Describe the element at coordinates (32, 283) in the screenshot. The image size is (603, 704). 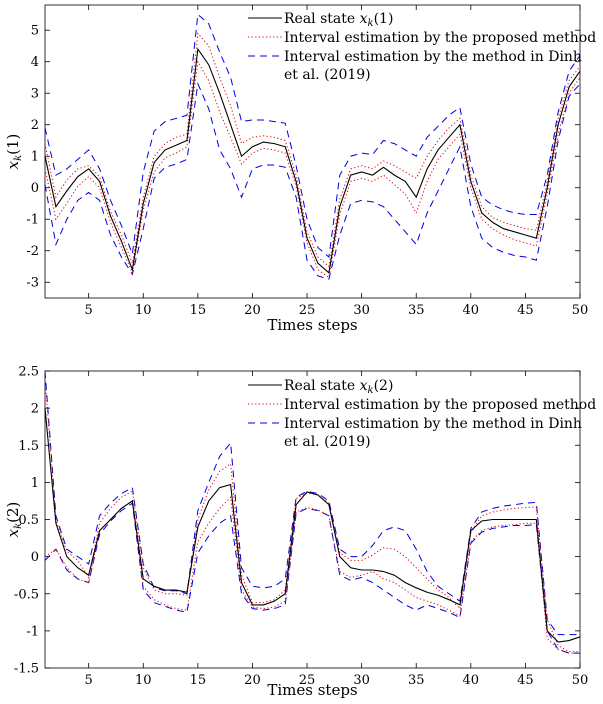
I see `y-tick-label: -3` at that location.